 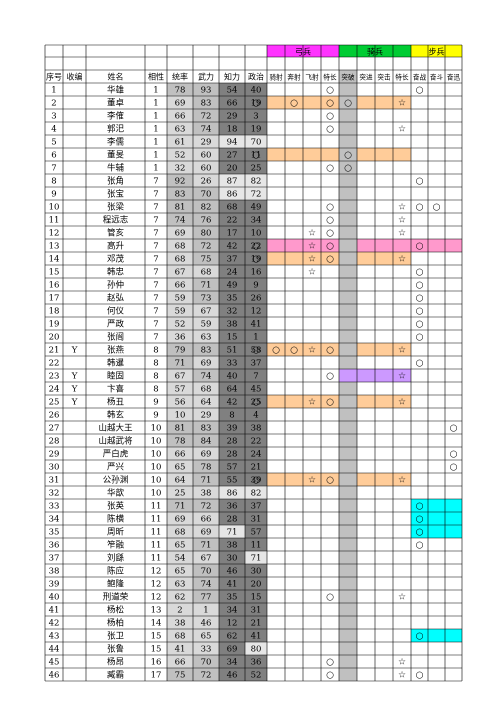 What do you see at coordinates (54, 208) in the screenshot?
I see `row-number: 10` at bounding box center [54, 208].